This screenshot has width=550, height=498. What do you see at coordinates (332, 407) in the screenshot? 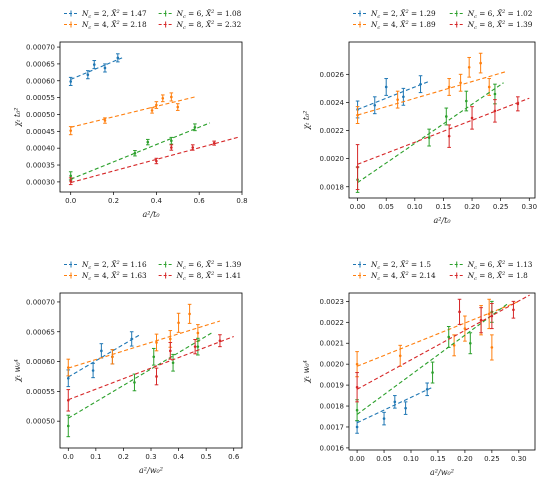
I see `y-tick-label: 0.0018` at bounding box center [332, 407].